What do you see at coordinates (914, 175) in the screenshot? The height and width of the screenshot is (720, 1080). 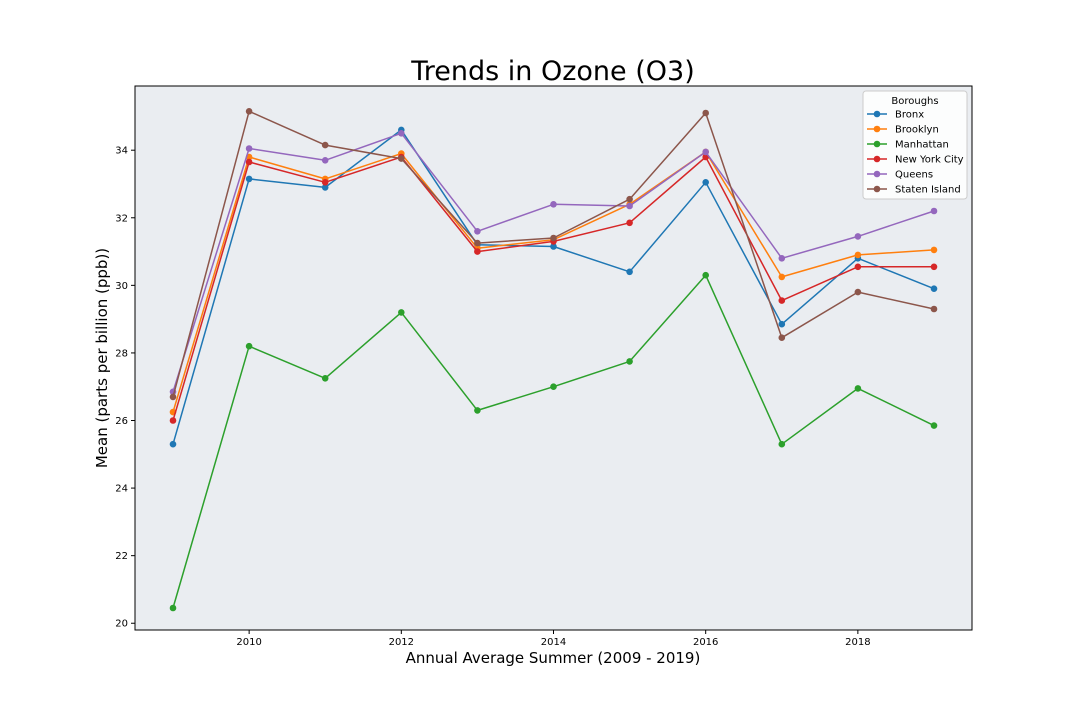 I see `legend-label-queens: Queens` at bounding box center [914, 175].